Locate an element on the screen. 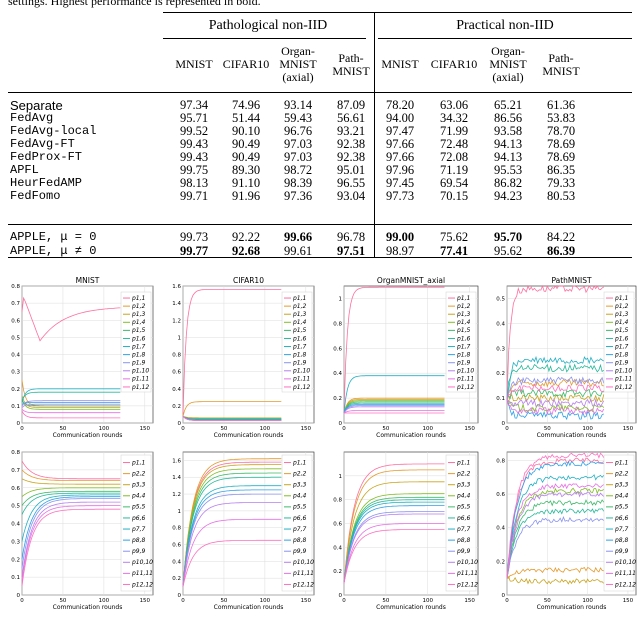  legend-entry: p12,12 is located at coordinates (467, 584).